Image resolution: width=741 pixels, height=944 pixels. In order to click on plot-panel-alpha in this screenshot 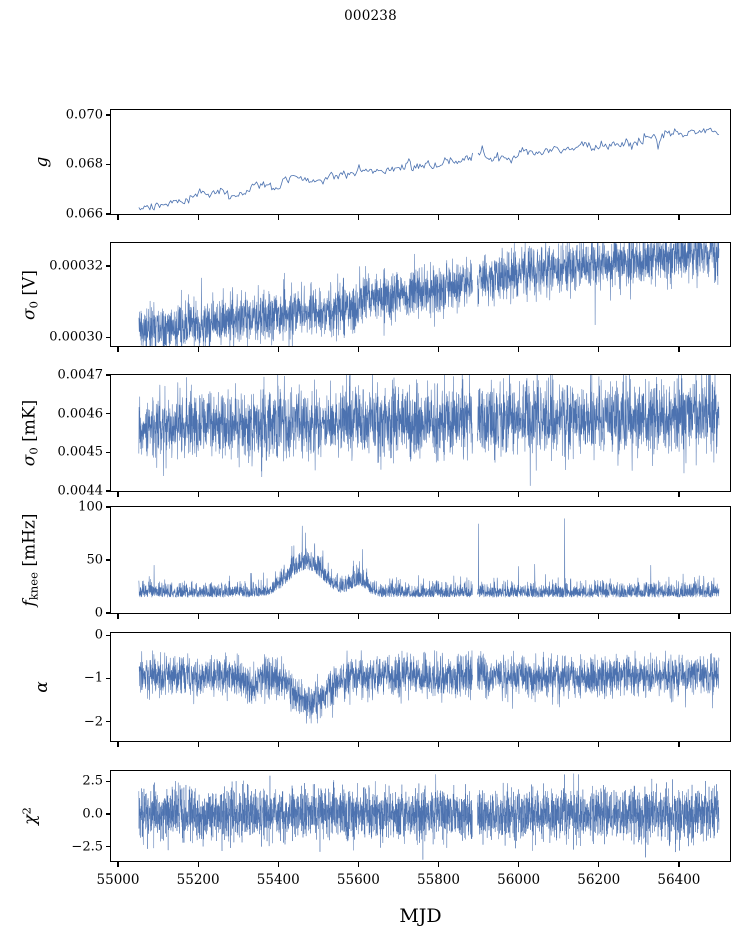, I will do `click(420, 687)`.